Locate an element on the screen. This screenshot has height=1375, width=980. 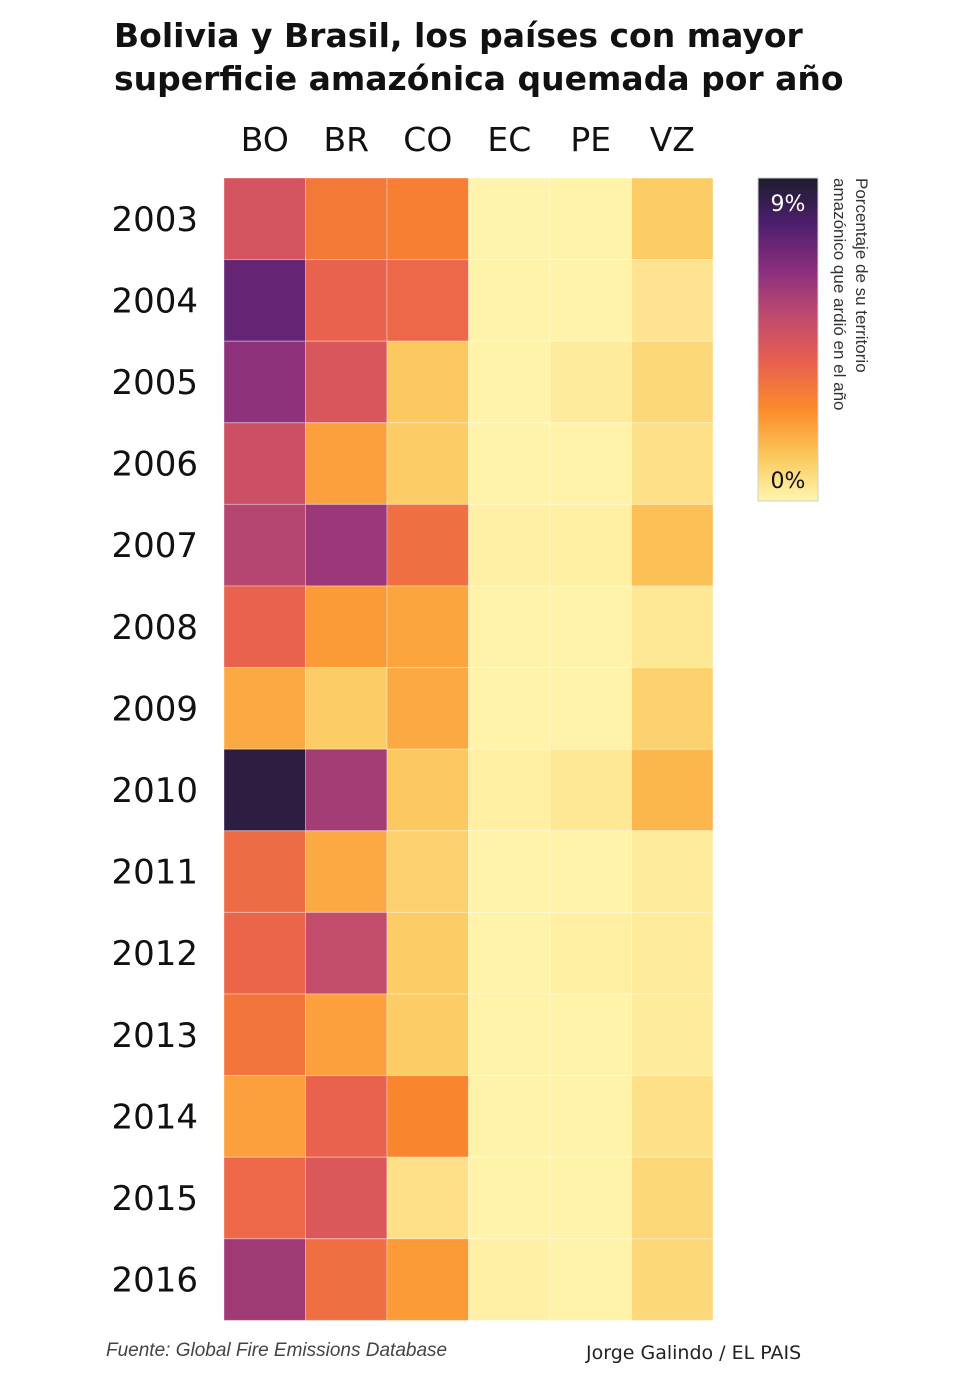
heatmap-cell-co-2009 is located at coordinates (427, 708).